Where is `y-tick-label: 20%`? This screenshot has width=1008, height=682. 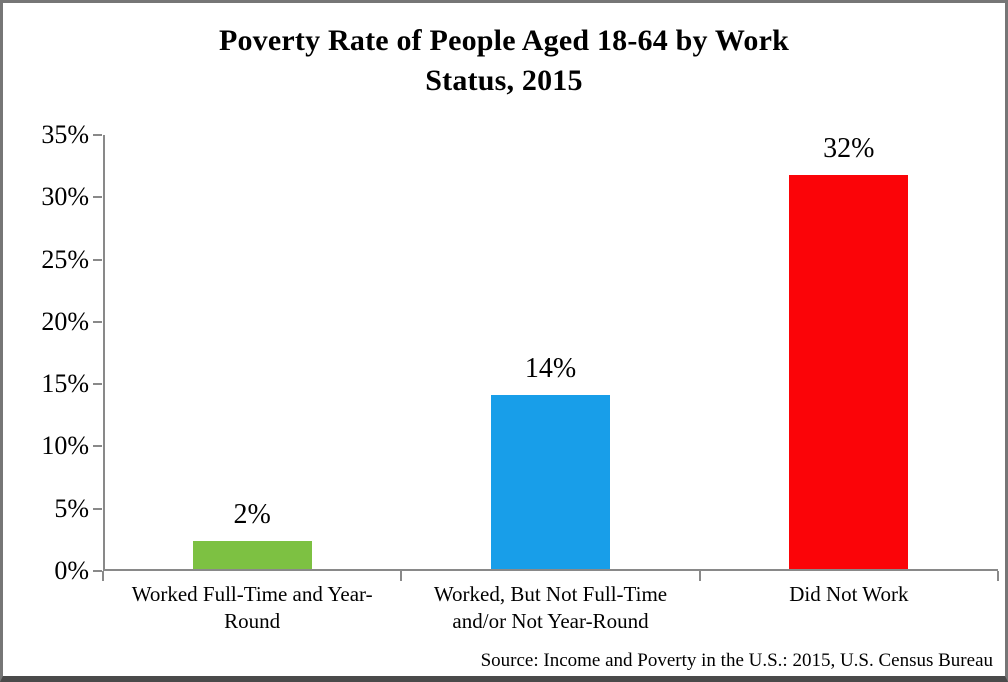 y-tick-label: 20% is located at coordinates (65, 321).